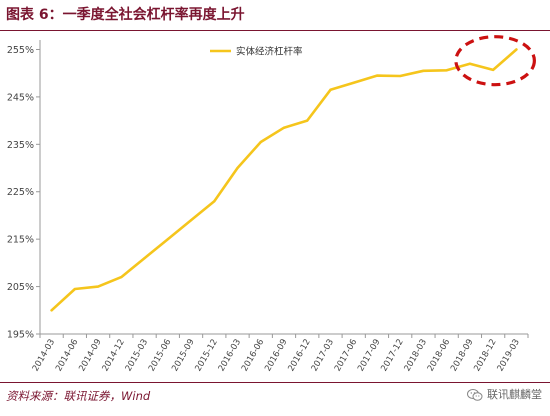  I want to click on legend-label: 实体经济杠杆率, so click(269, 52).